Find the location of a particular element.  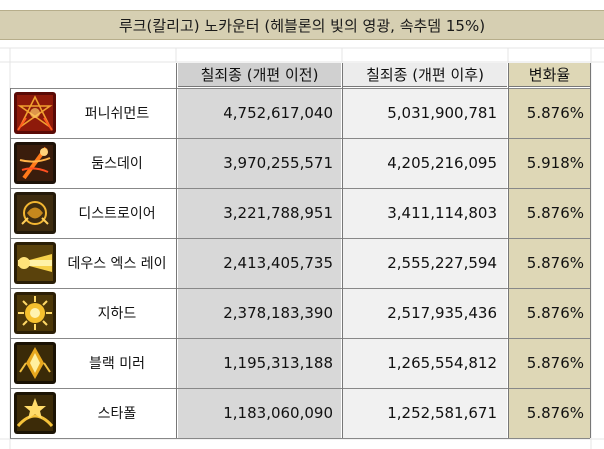

damage-after: 3,411,114,803 is located at coordinates (442, 213).